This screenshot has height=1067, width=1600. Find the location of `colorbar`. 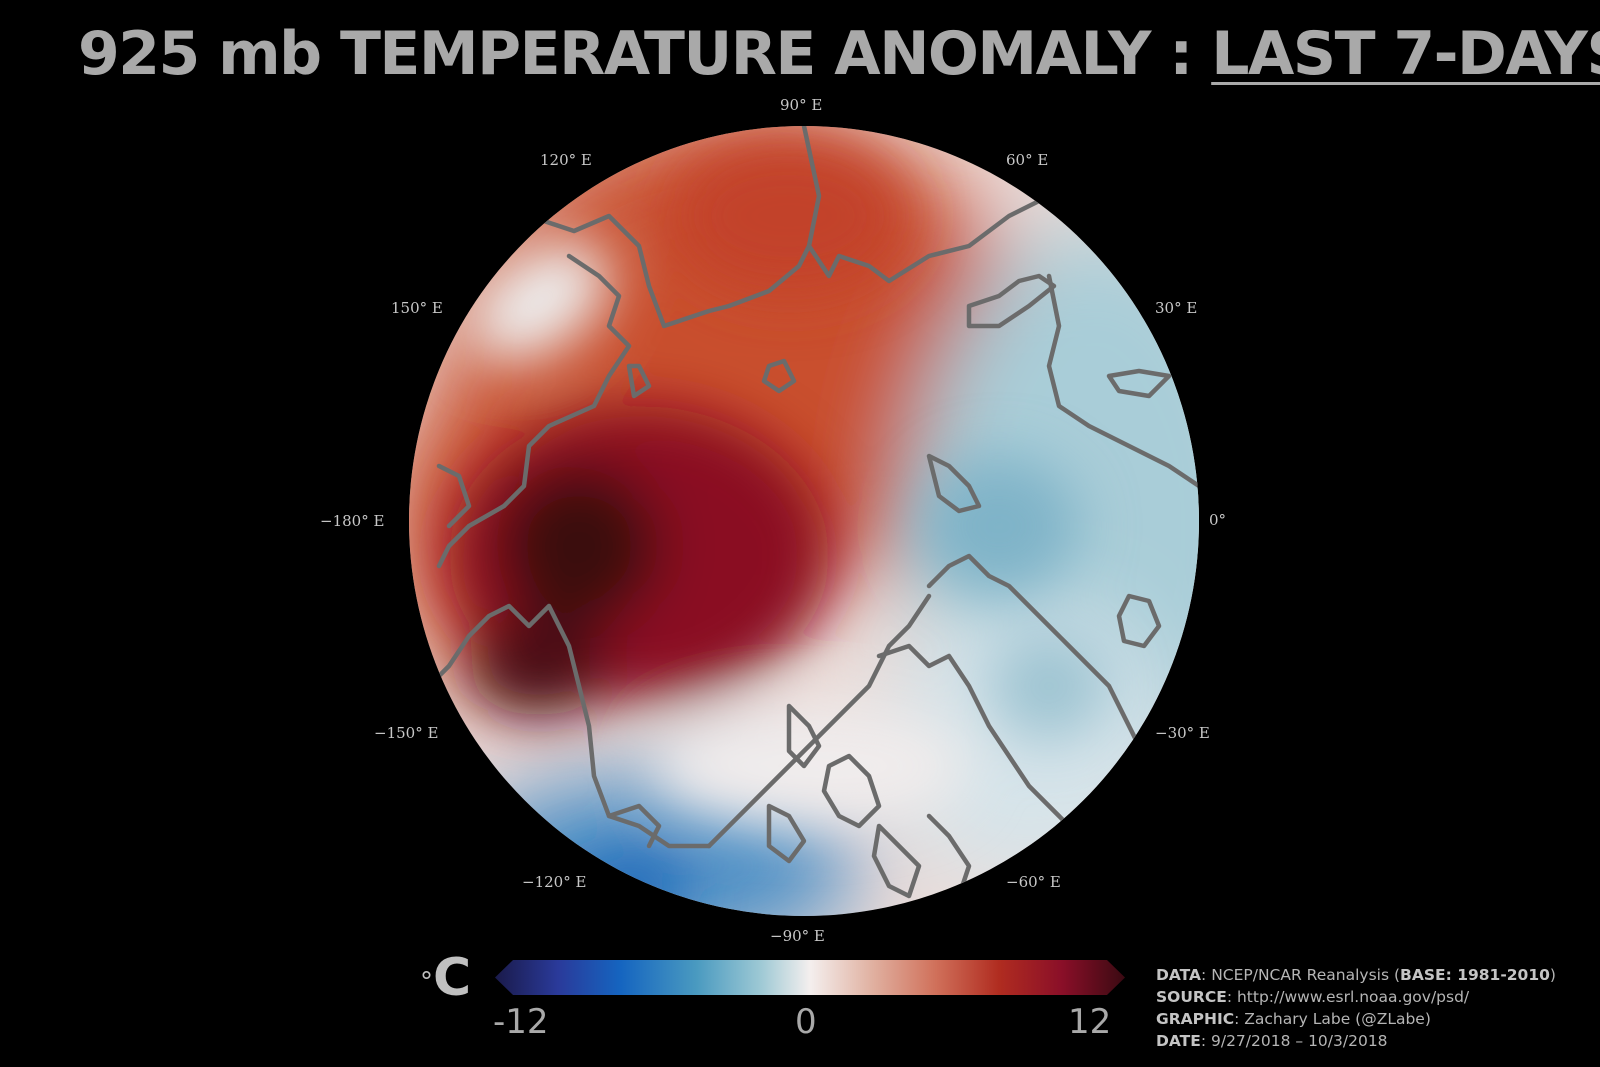

colorbar is located at coordinates (810, 977).